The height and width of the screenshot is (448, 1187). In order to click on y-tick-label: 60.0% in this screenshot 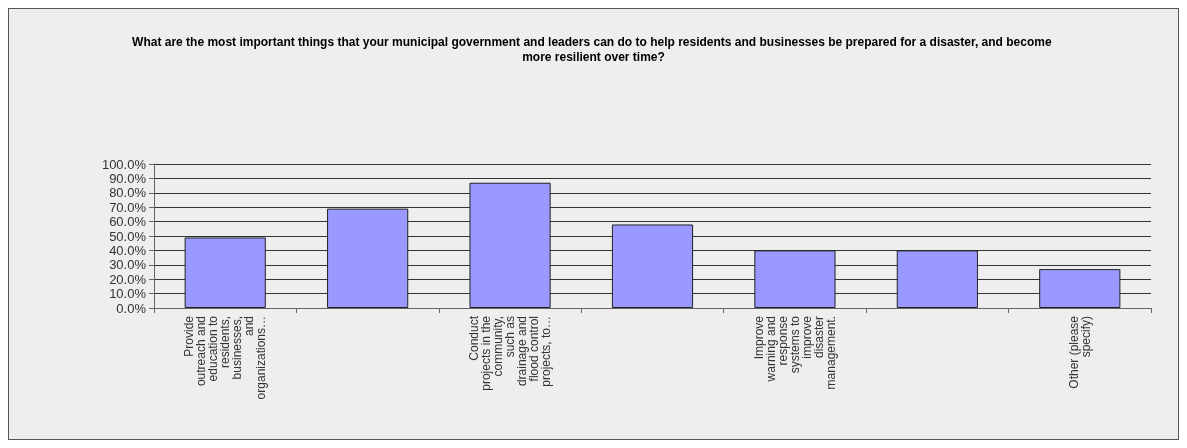, I will do `click(128, 222)`.